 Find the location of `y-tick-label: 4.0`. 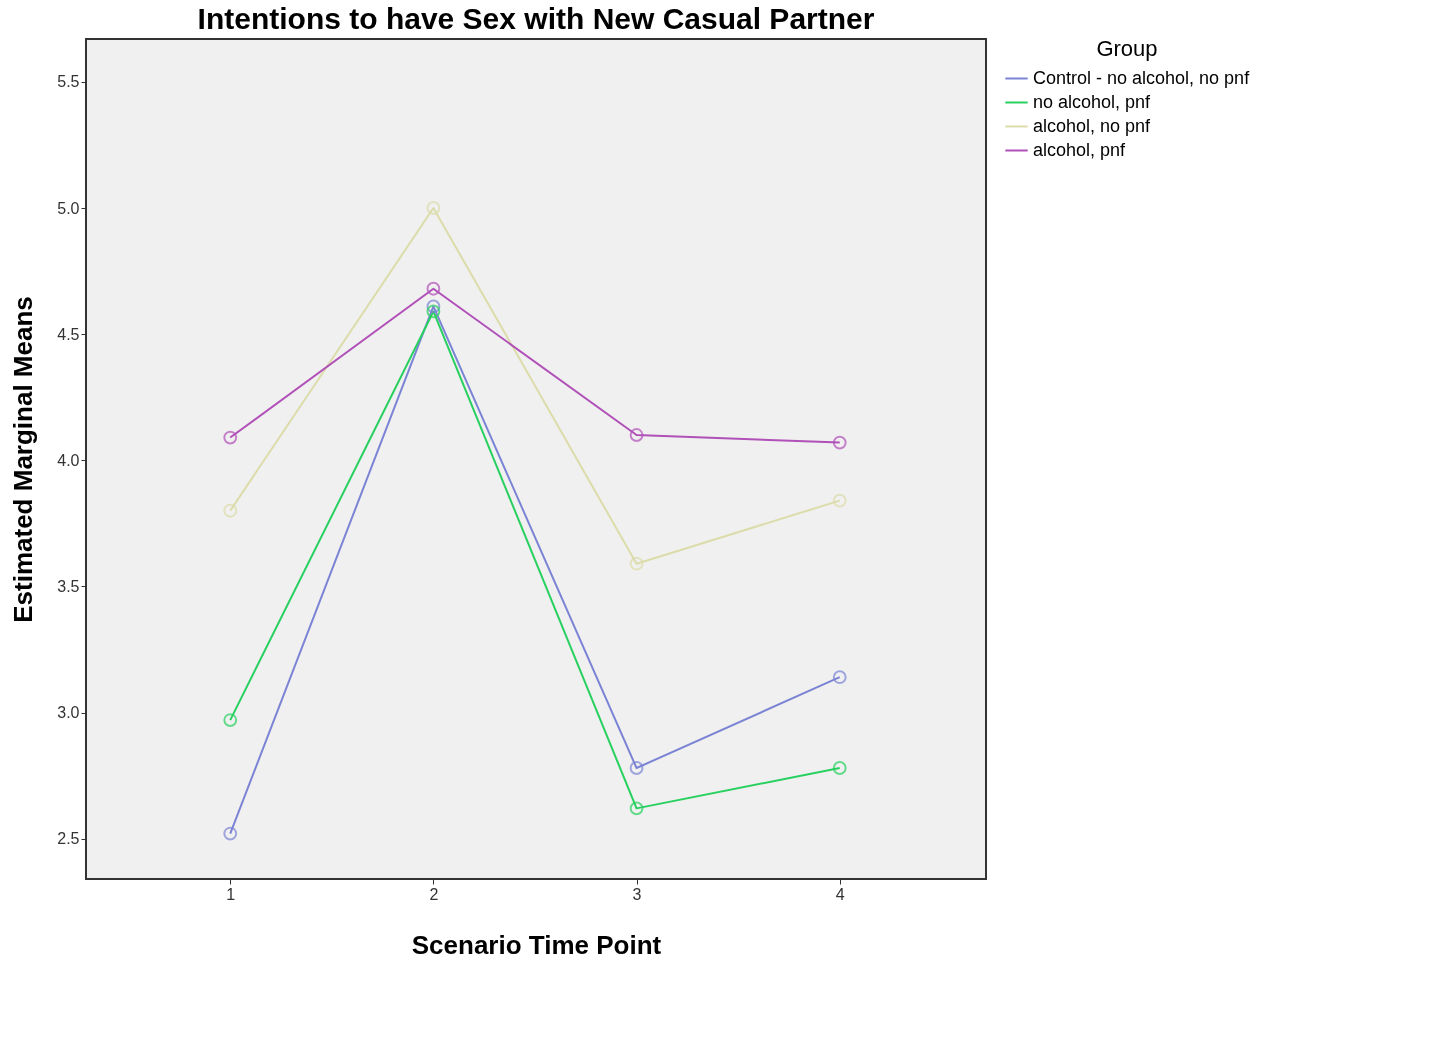

y-tick-label: 4.0 is located at coordinates (68, 460).